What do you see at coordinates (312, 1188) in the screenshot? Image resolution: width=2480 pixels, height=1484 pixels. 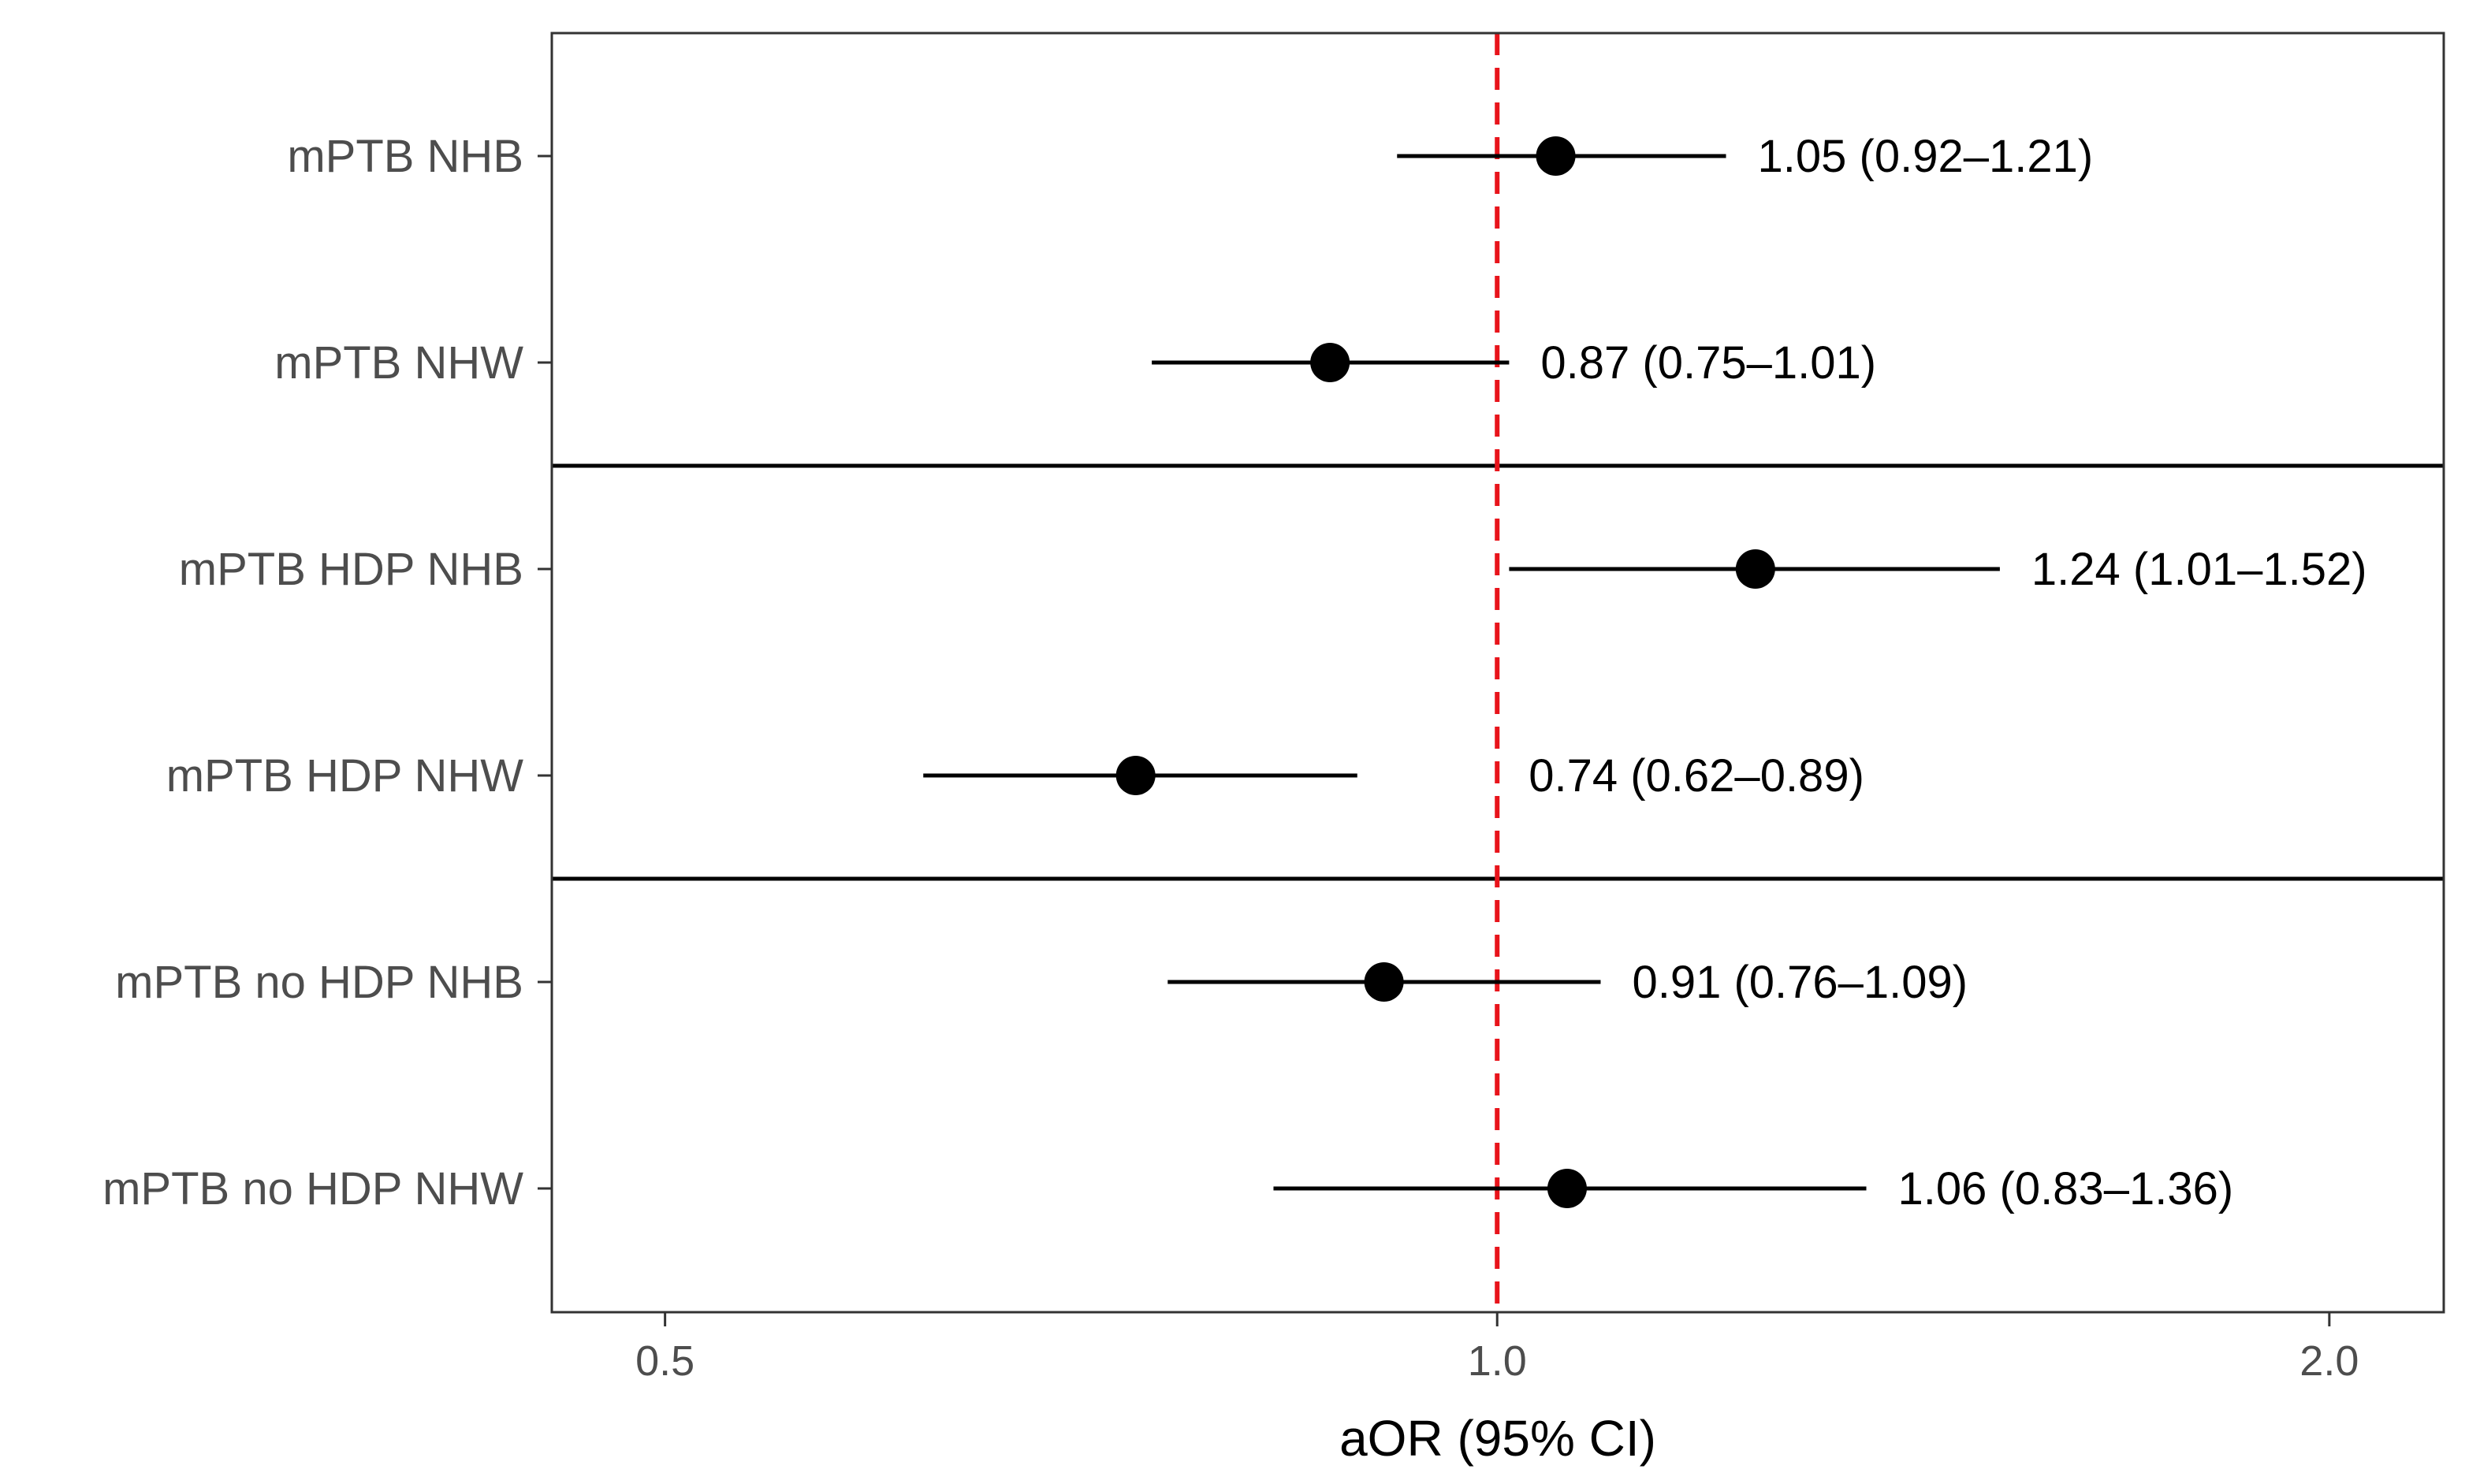 I see `row-label-6: mPTB no HDP NHW` at bounding box center [312, 1188].